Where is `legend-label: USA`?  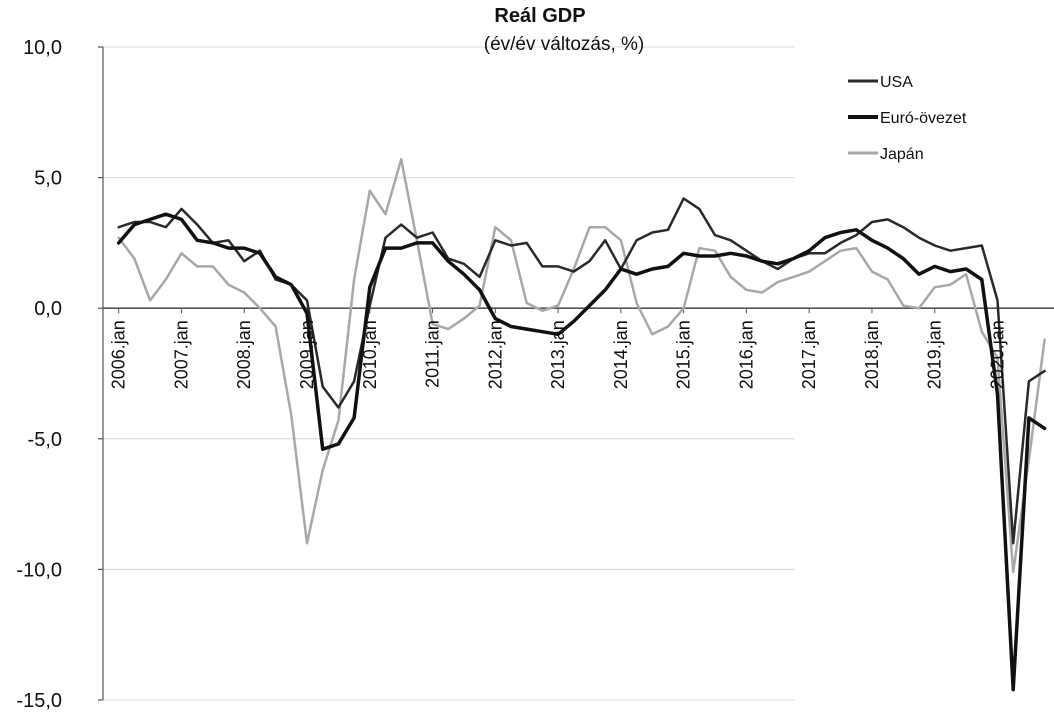 legend-label: USA is located at coordinates (896, 82).